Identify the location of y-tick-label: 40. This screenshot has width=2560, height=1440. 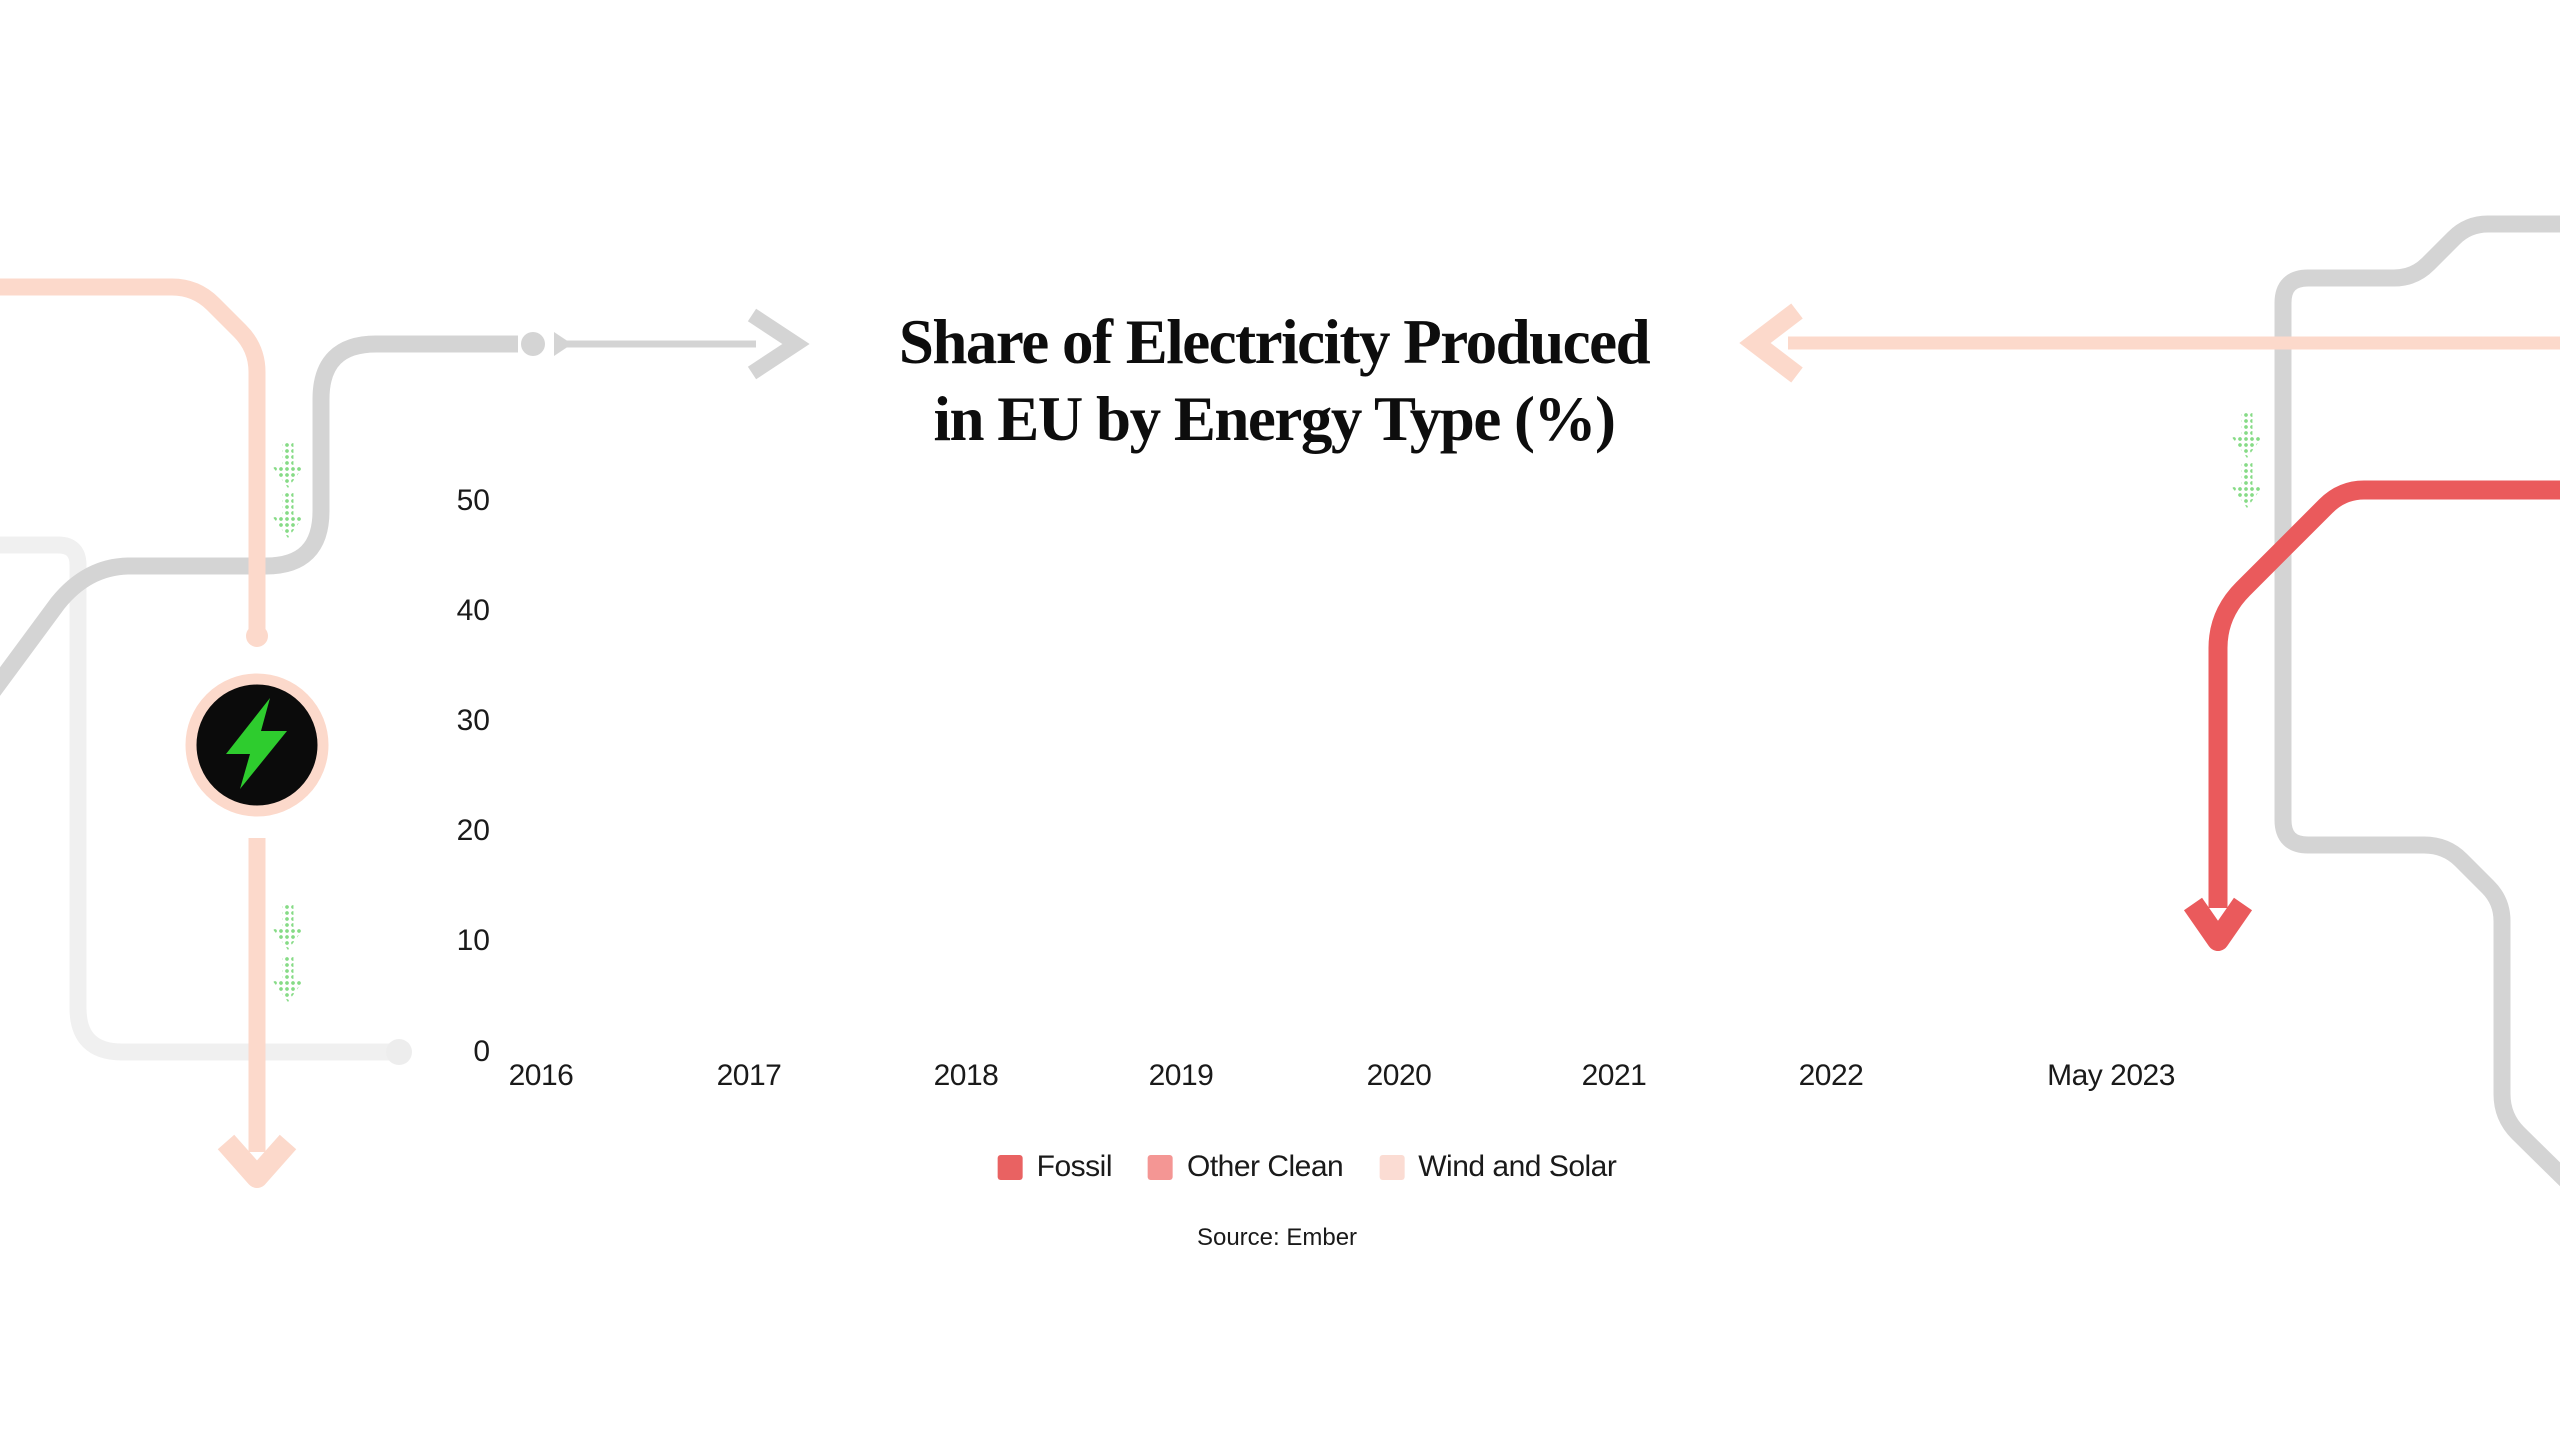
(473, 610).